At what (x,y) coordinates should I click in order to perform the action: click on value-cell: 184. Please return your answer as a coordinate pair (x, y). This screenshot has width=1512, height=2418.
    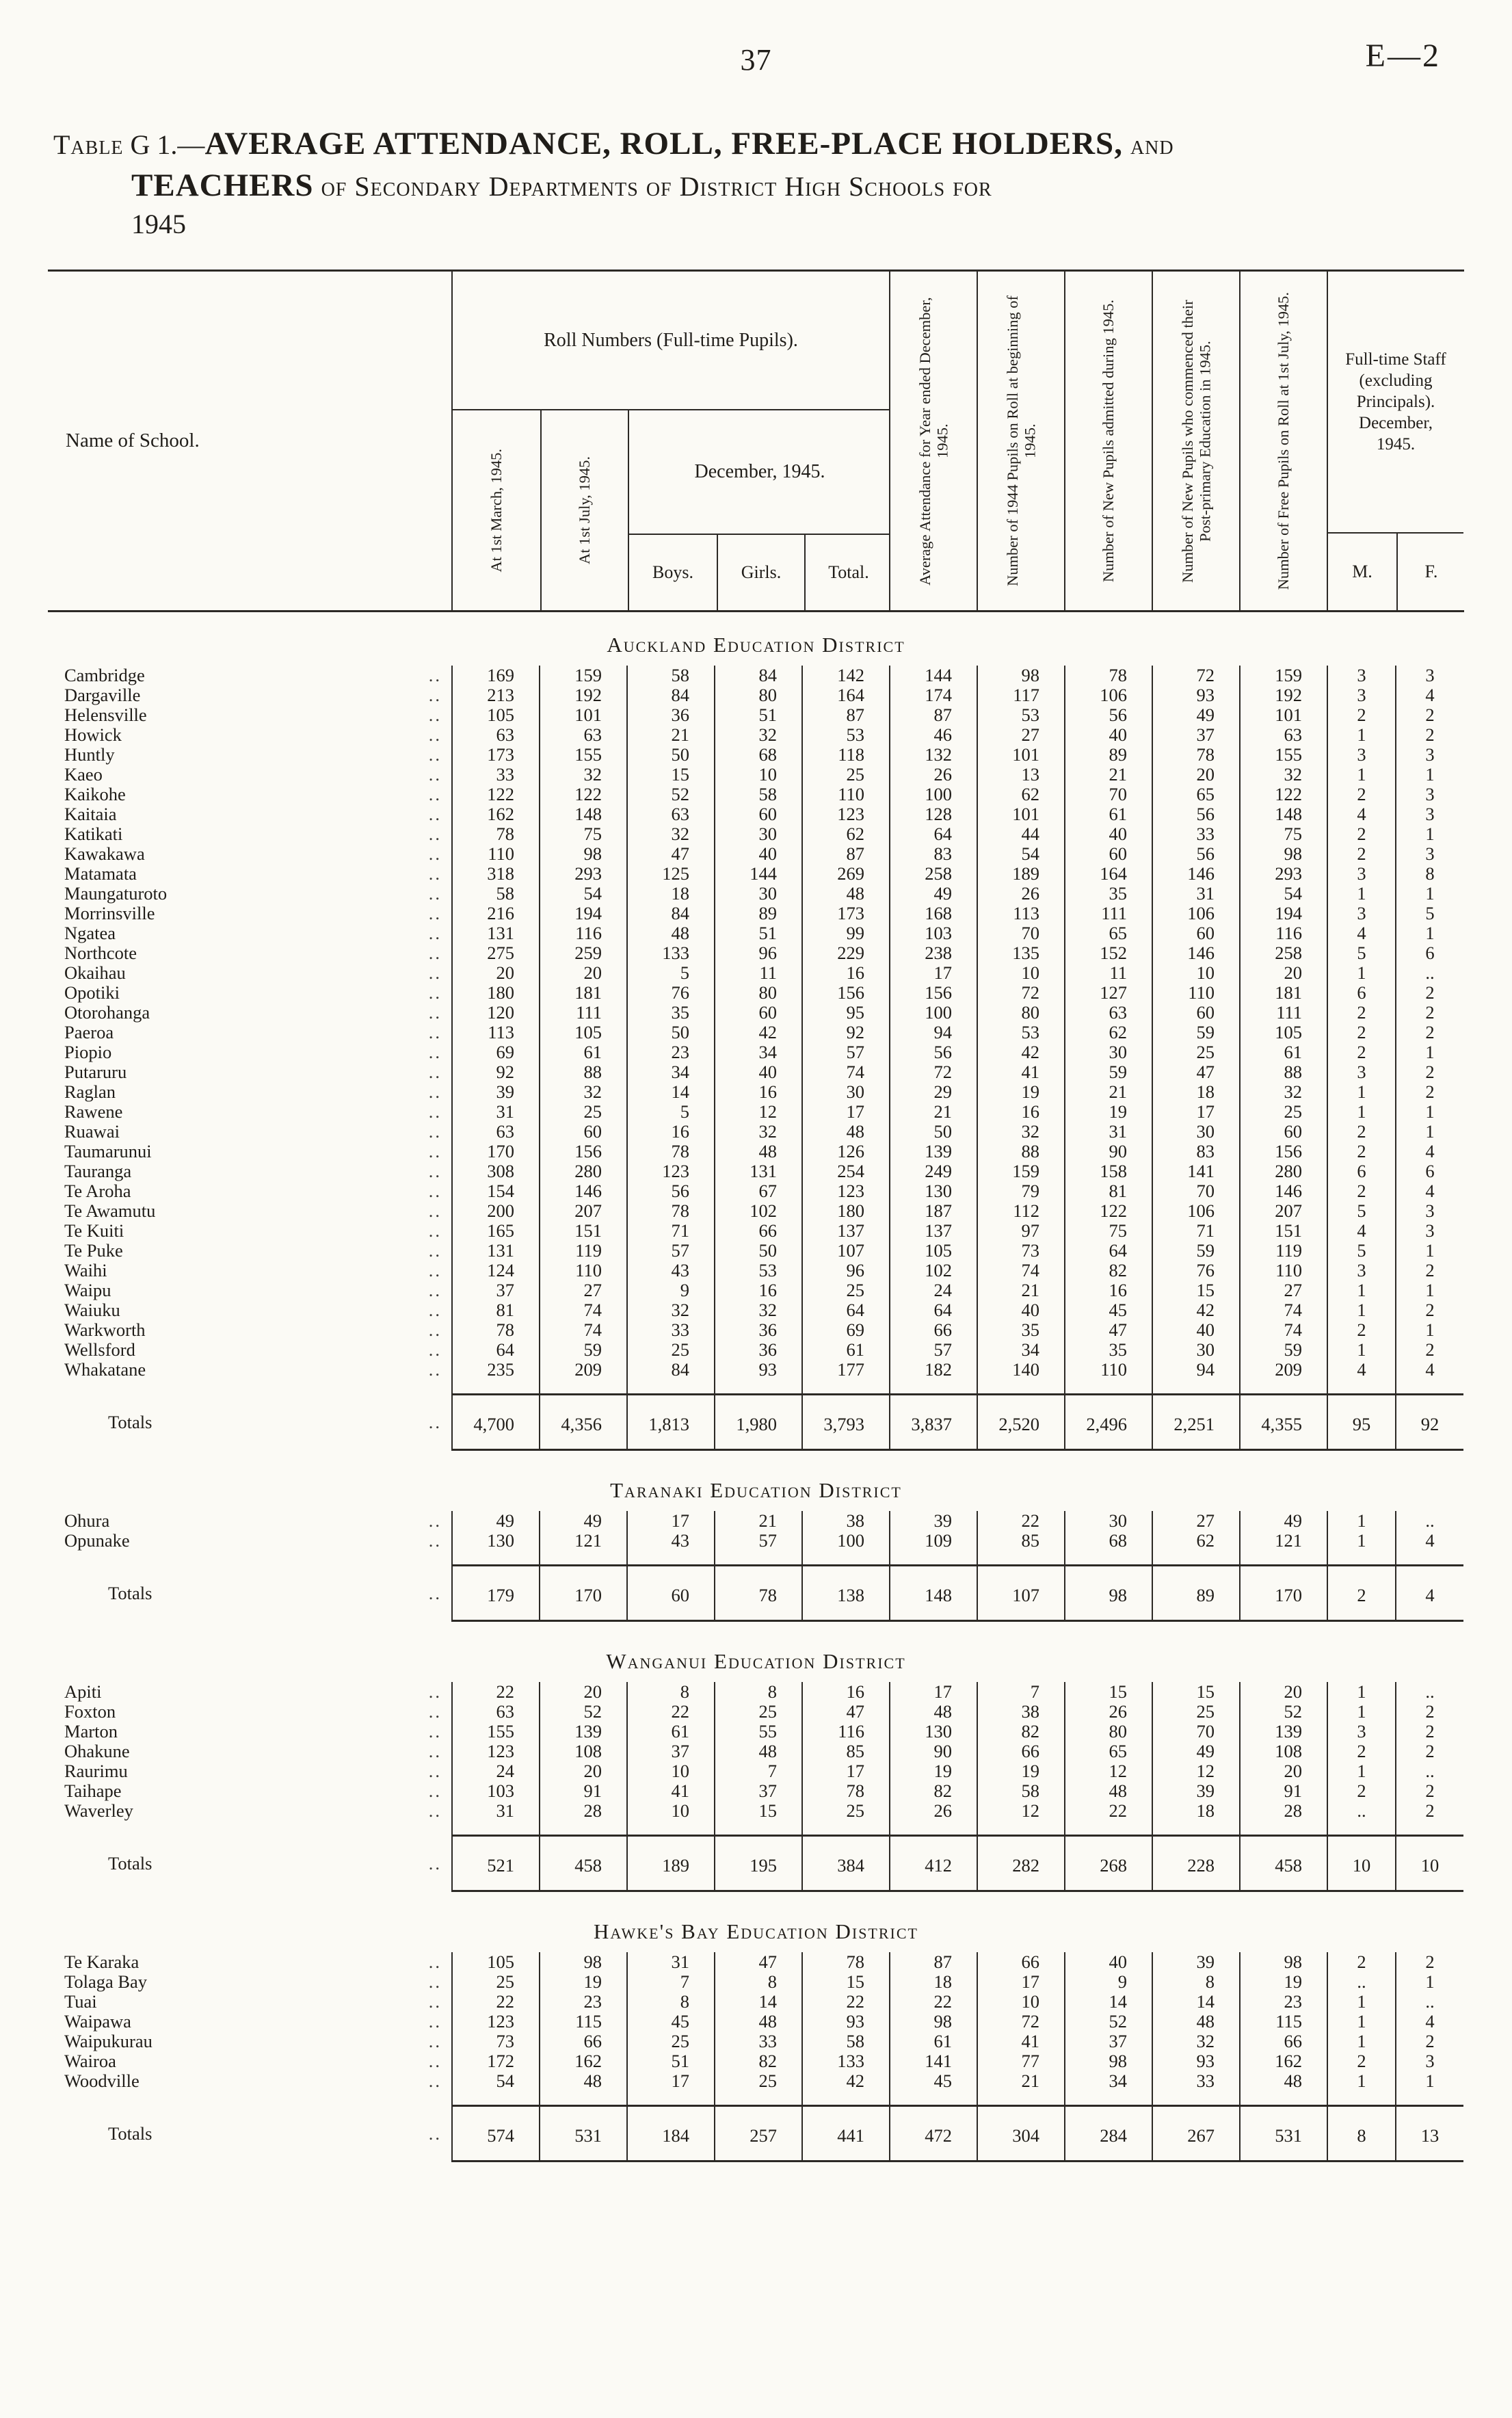
    Looking at the image, I should click on (670, 2134).